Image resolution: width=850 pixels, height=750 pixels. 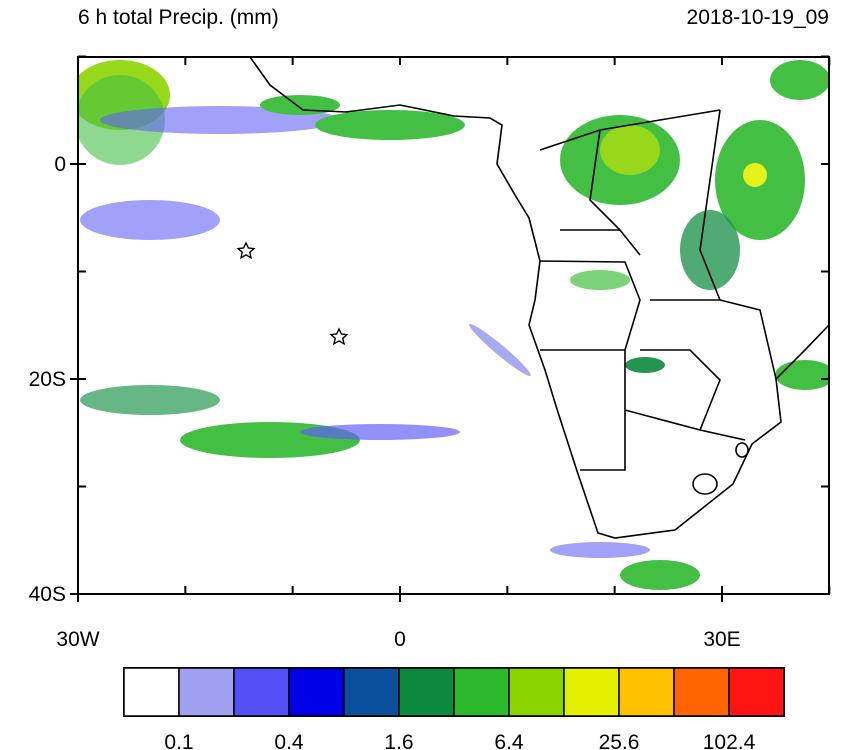 I want to click on colorbar-label: 25.6, so click(x=619, y=740).